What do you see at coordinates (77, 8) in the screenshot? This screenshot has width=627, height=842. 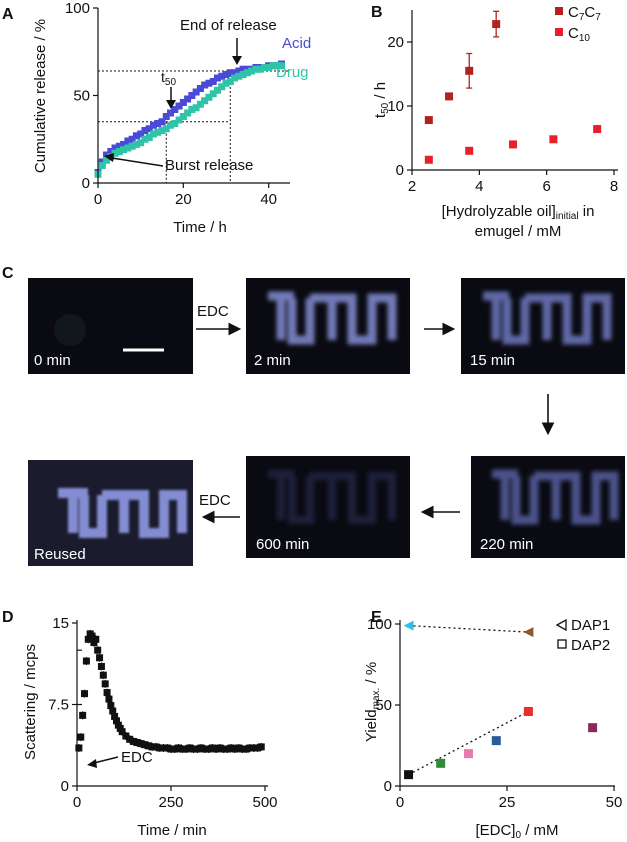 I see `panel-a-ytick-label: 100` at bounding box center [77, 8].